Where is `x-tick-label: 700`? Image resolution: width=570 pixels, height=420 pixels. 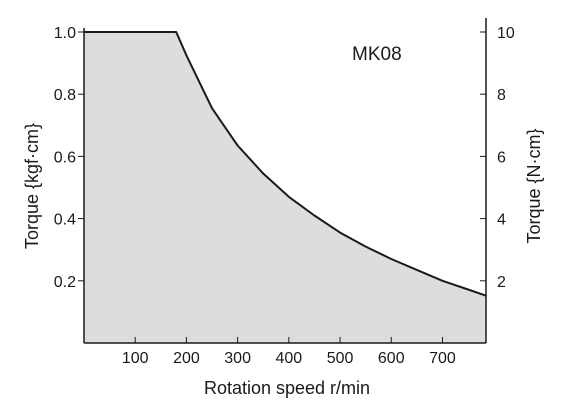
x-tick-label: 700 is located at coordinates (442, 358).